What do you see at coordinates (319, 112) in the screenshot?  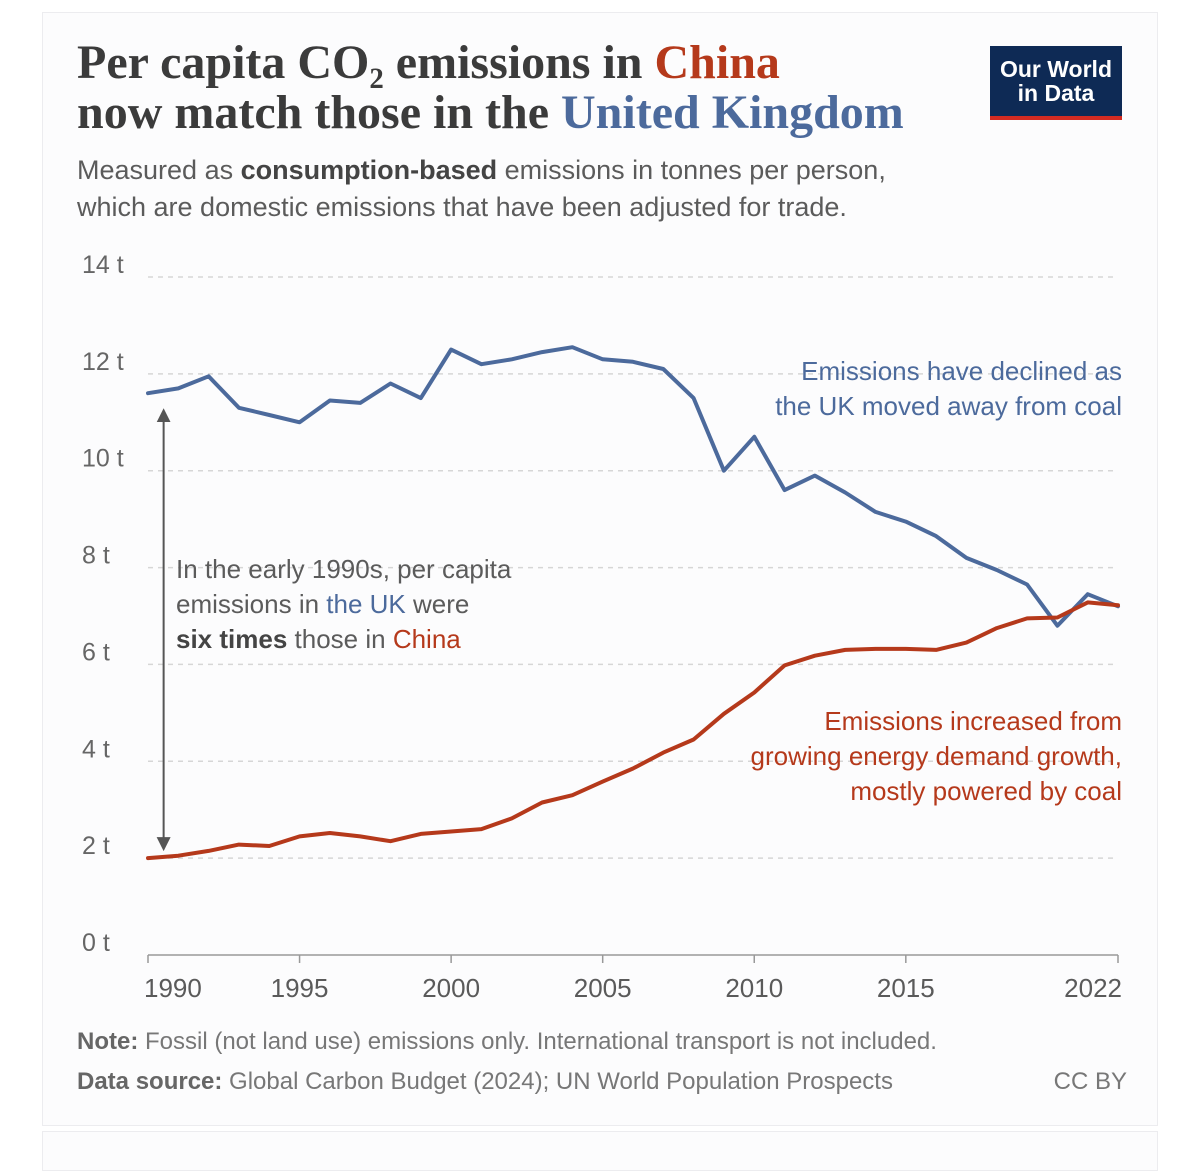 I see `title-part2: now match those in the` at bounding box center [319, 112].